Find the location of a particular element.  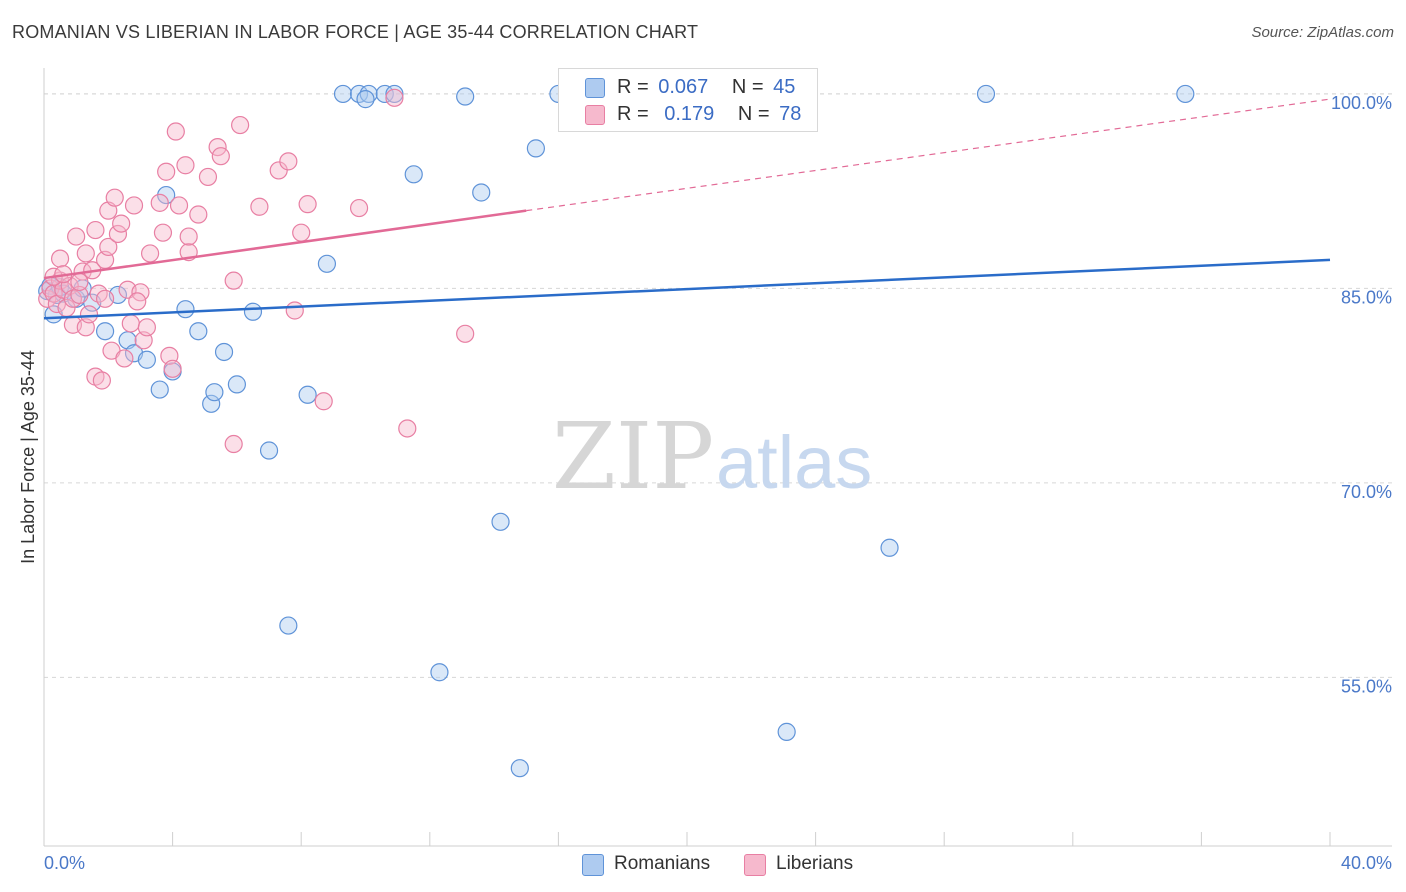

y-tick-label: 100.0% is located at coordinates (1361, 103).